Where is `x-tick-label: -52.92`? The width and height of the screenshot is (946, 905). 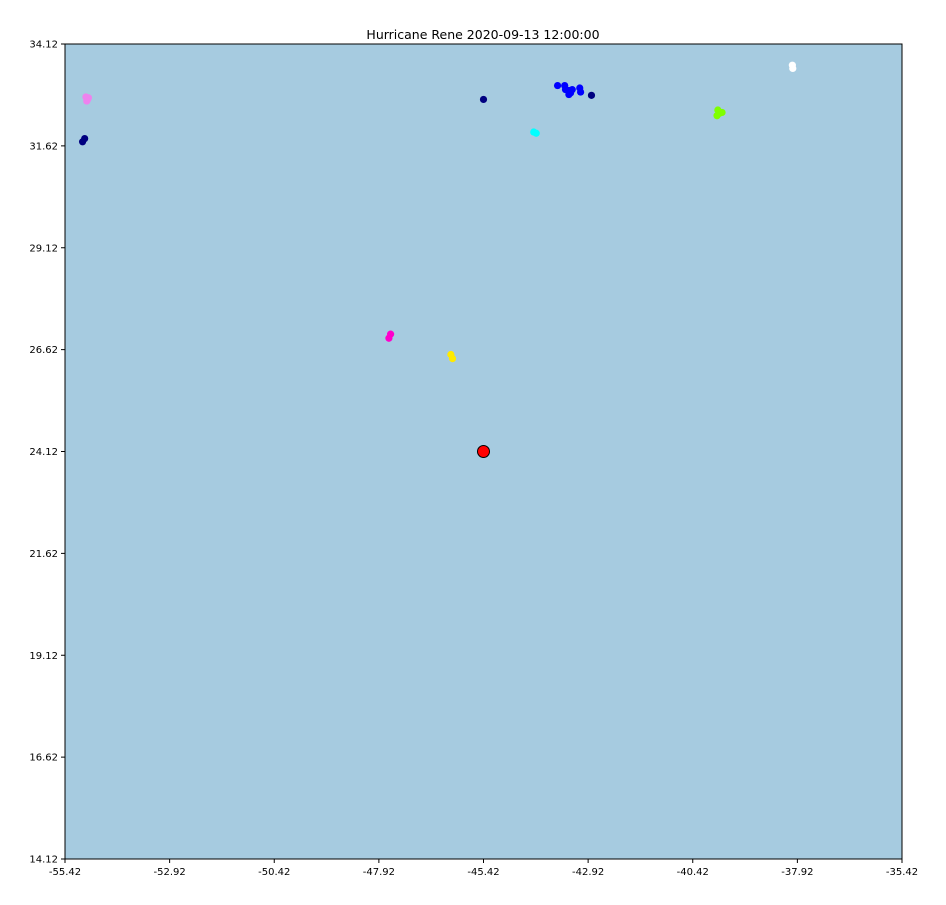
x-tick-label: -52.92 is located at coordinates (170, 872).